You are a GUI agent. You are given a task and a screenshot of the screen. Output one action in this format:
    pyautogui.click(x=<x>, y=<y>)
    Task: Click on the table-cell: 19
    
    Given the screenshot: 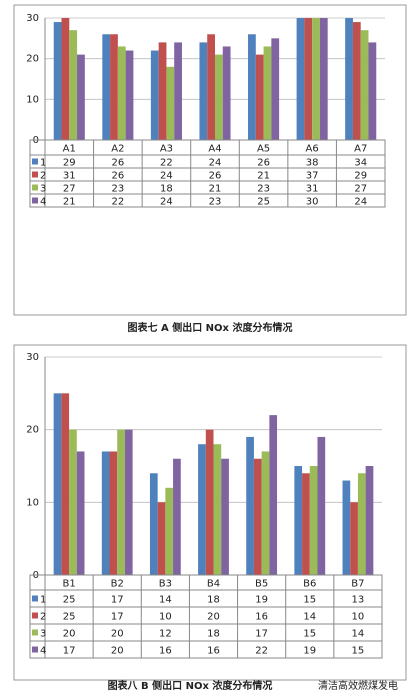 What is the action you would take?
    pyautogui.click(x=261, y=600)
    